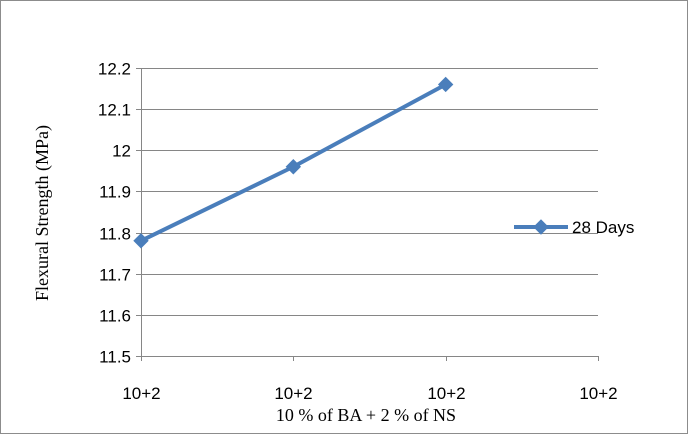 This screenshot has width=688, height=434. What do you see at coordinates (603, 227) in the screenshot?
I see `legend-label: 28 Days` at bounding box center [603, 227].